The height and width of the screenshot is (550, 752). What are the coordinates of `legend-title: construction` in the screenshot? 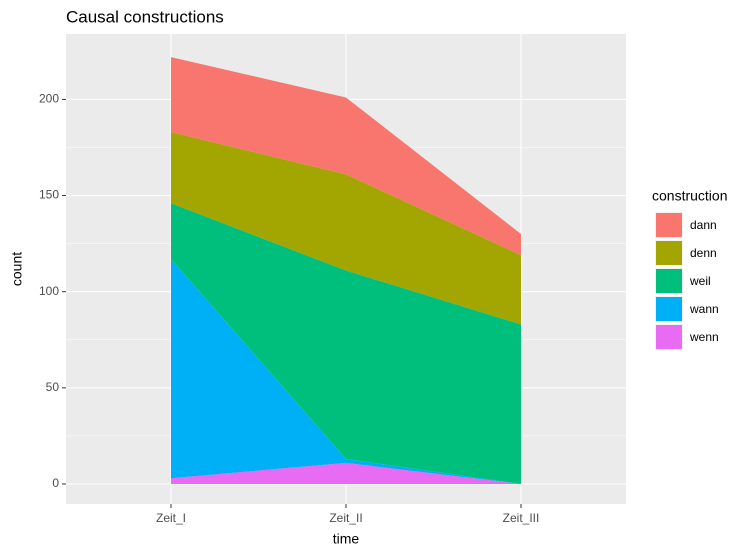 It's located at (689, 196).